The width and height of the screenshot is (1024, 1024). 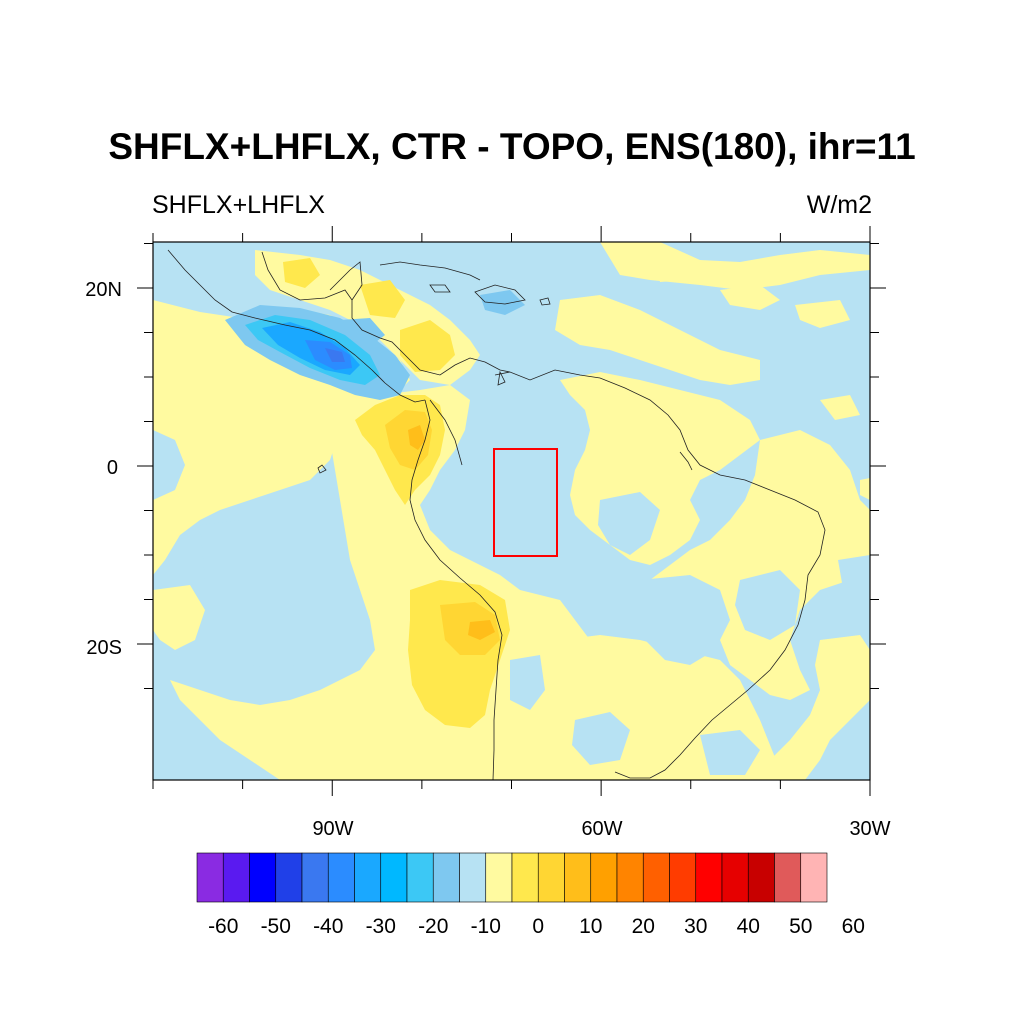 I want to click on colorbar-labels: -60 -50 -40 -30 -20 -10 0 10 20 30 40 50 60, so click(x=536, y=926).